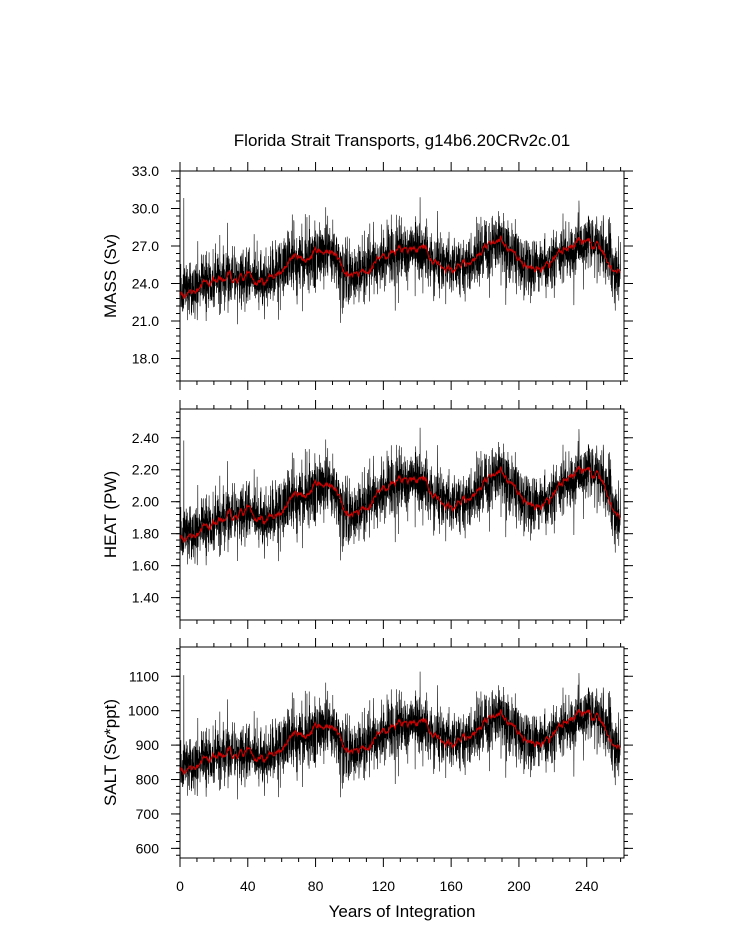 The width and height of the screenshot is (733, 945). I want to click on x-tick-label: 200, so click(519, 886).